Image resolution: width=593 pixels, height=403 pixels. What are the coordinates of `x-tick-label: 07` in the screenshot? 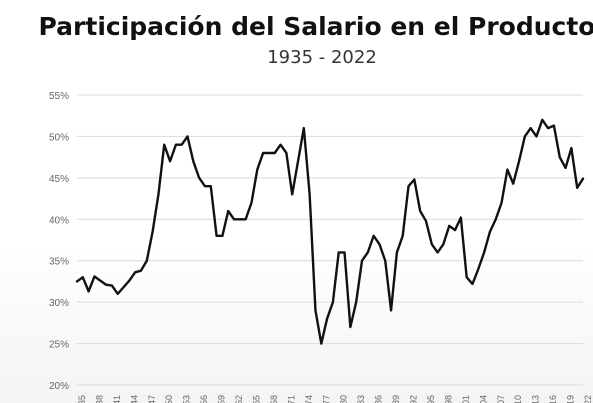 It's located at (501, 399).